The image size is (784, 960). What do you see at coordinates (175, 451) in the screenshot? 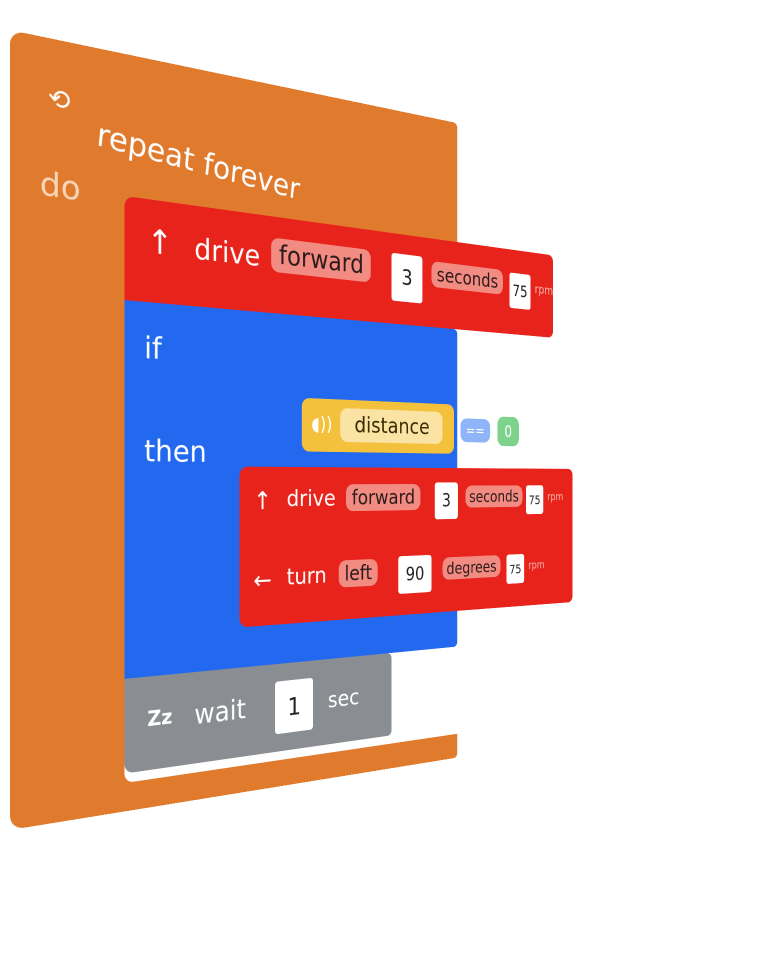
I see `then-label: then` at bounding box center [175, 451].